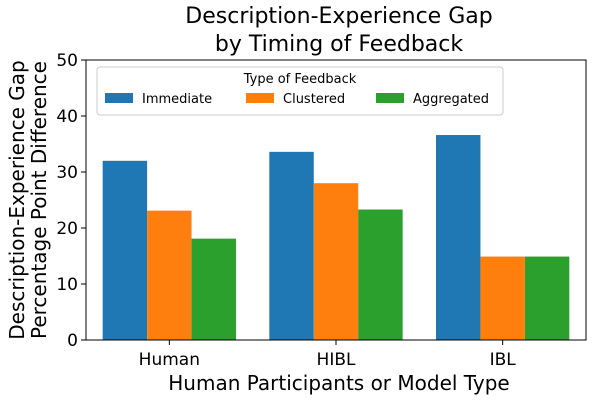 This screenshot has width=600, height=400. What do you see at coordinates (67, 173) in the screenshot?
I see `y-tick-label-30: 30` at bounding box center [67, 173].